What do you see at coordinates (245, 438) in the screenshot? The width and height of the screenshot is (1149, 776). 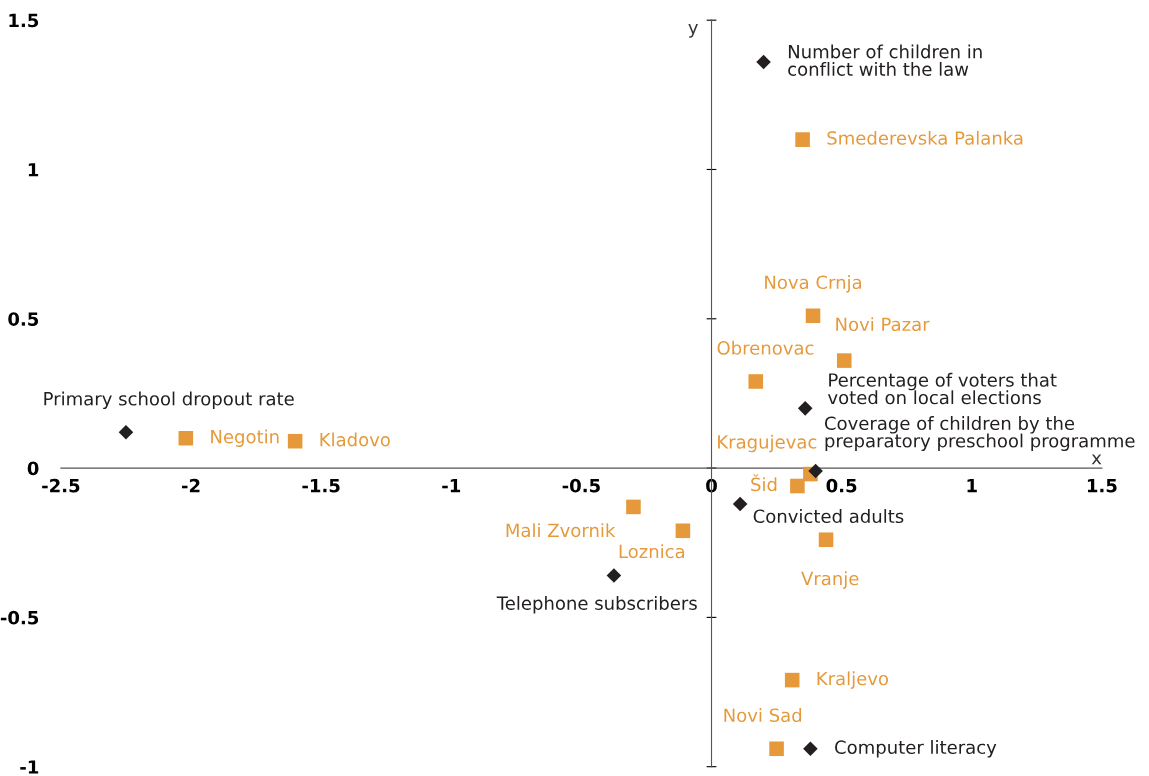 I see `annotation: Negotin` at bounding box center [245, 438].